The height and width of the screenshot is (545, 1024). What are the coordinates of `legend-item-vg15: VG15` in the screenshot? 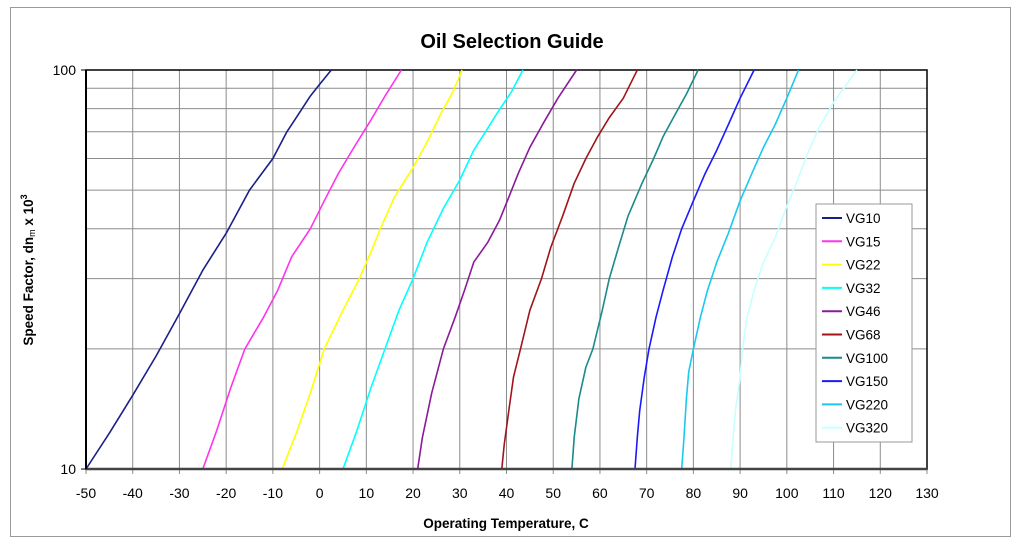 It's located at (851, 241).